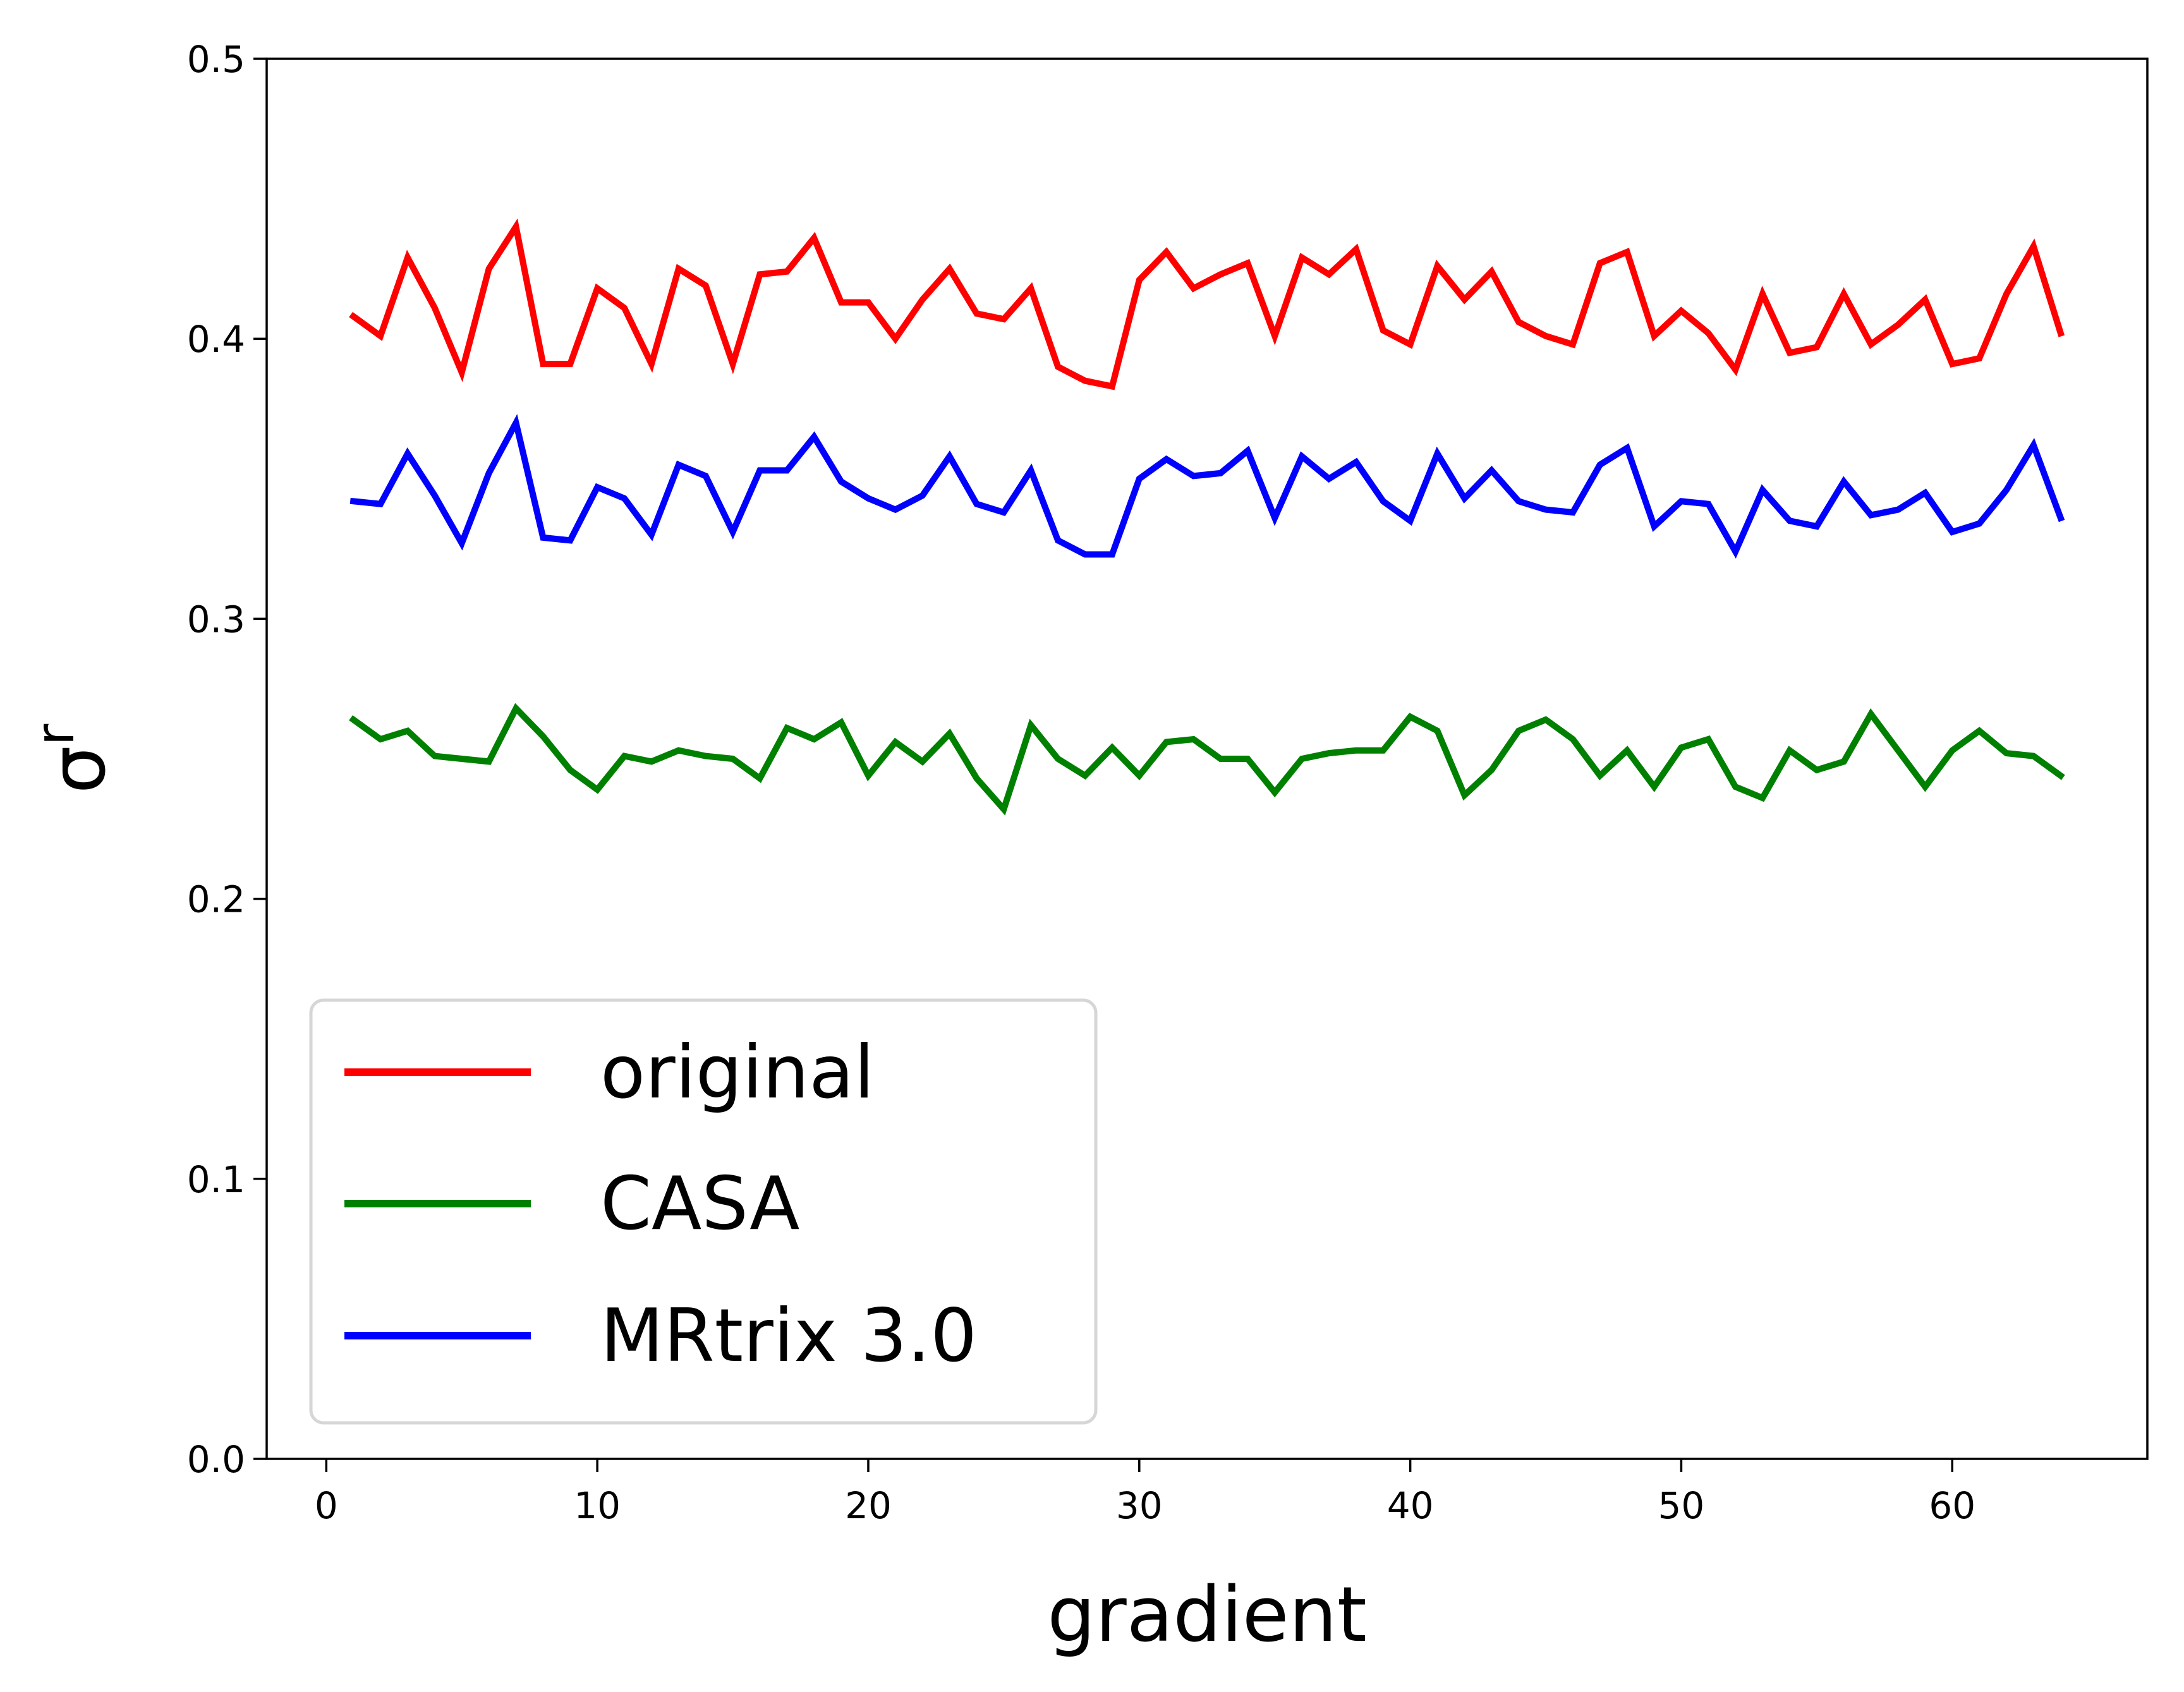 The height and width of the screenshot is (1692, 2184). What do you see at coordinates (55, 734) in the screenshot?
I see `y-axis-label-superscript: r` at bounding box center [55, 734].